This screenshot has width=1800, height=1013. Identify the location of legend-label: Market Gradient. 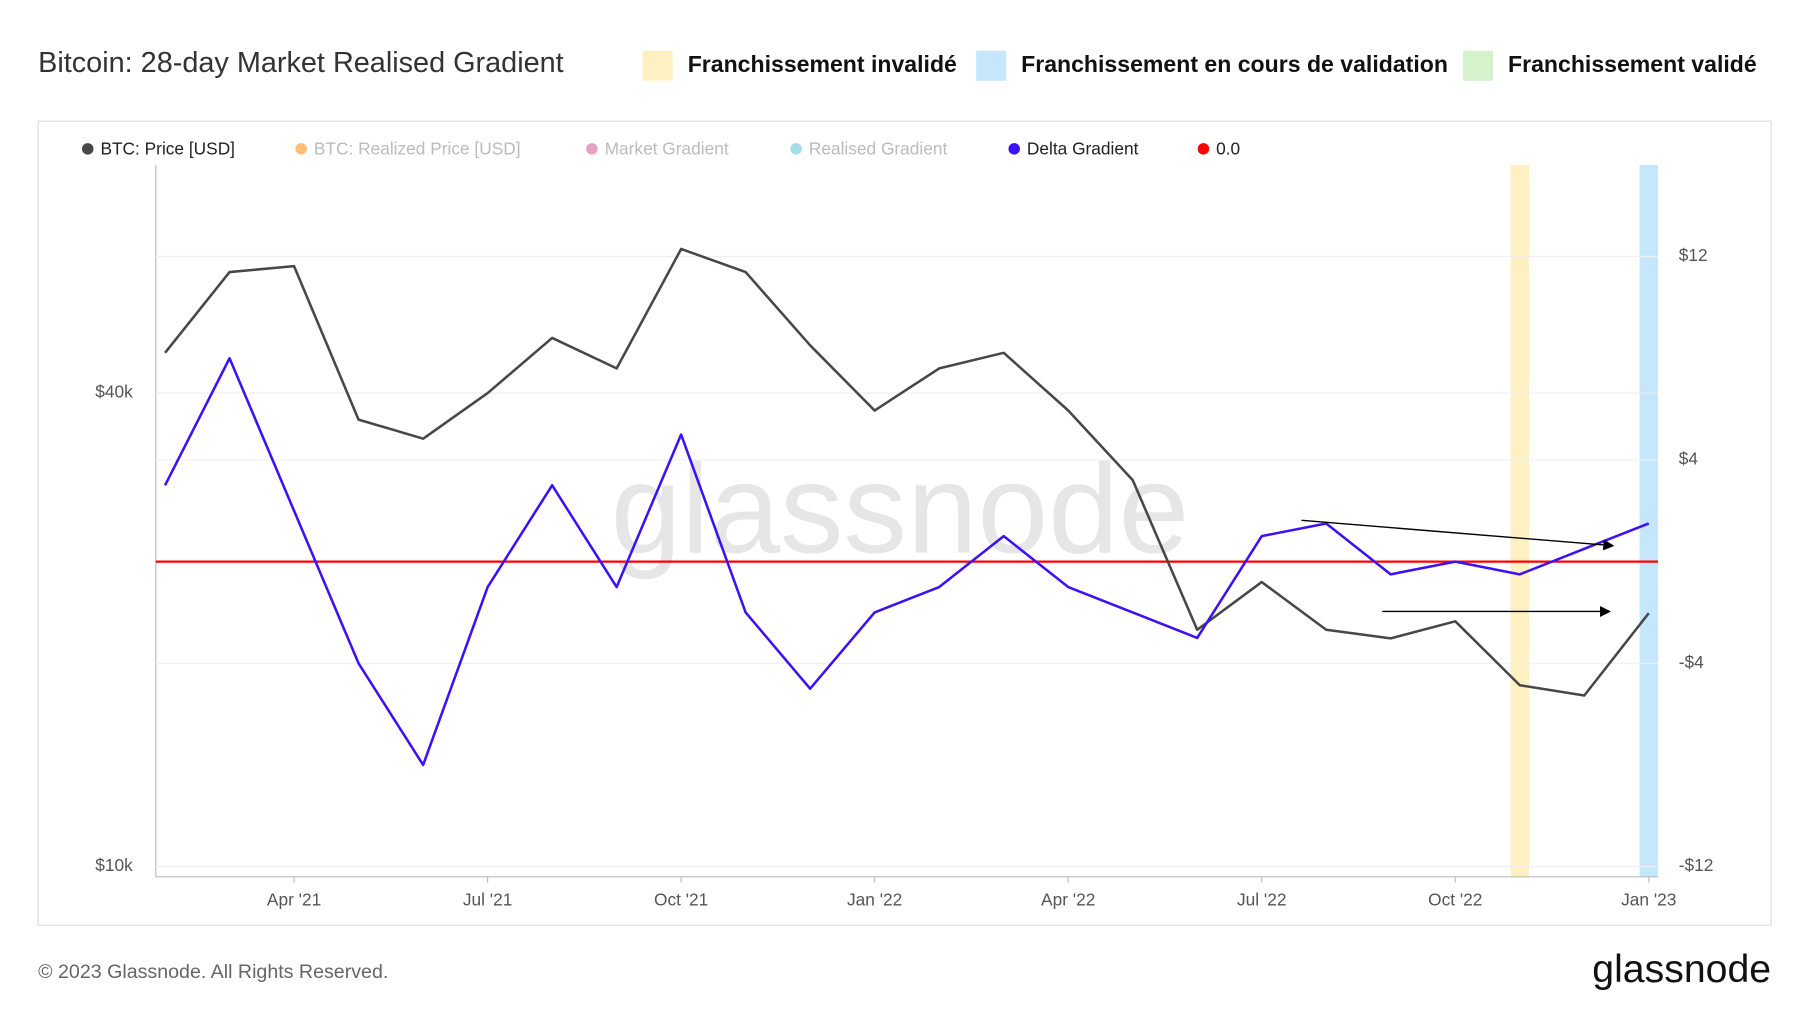
(667, 149).